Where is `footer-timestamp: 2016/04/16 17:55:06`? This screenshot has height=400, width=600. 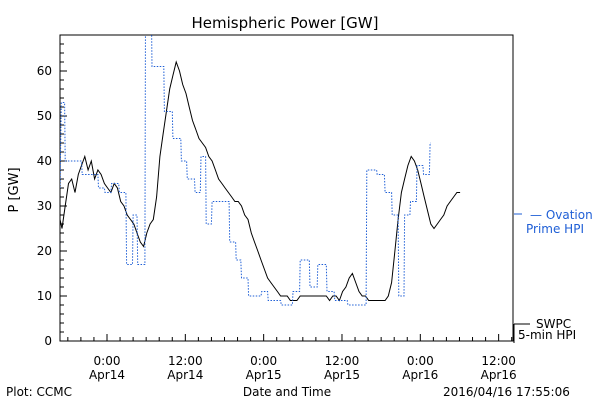
footer-timestamp: 2016/04/16 17:55:06 is located at coordinates (506, 392).